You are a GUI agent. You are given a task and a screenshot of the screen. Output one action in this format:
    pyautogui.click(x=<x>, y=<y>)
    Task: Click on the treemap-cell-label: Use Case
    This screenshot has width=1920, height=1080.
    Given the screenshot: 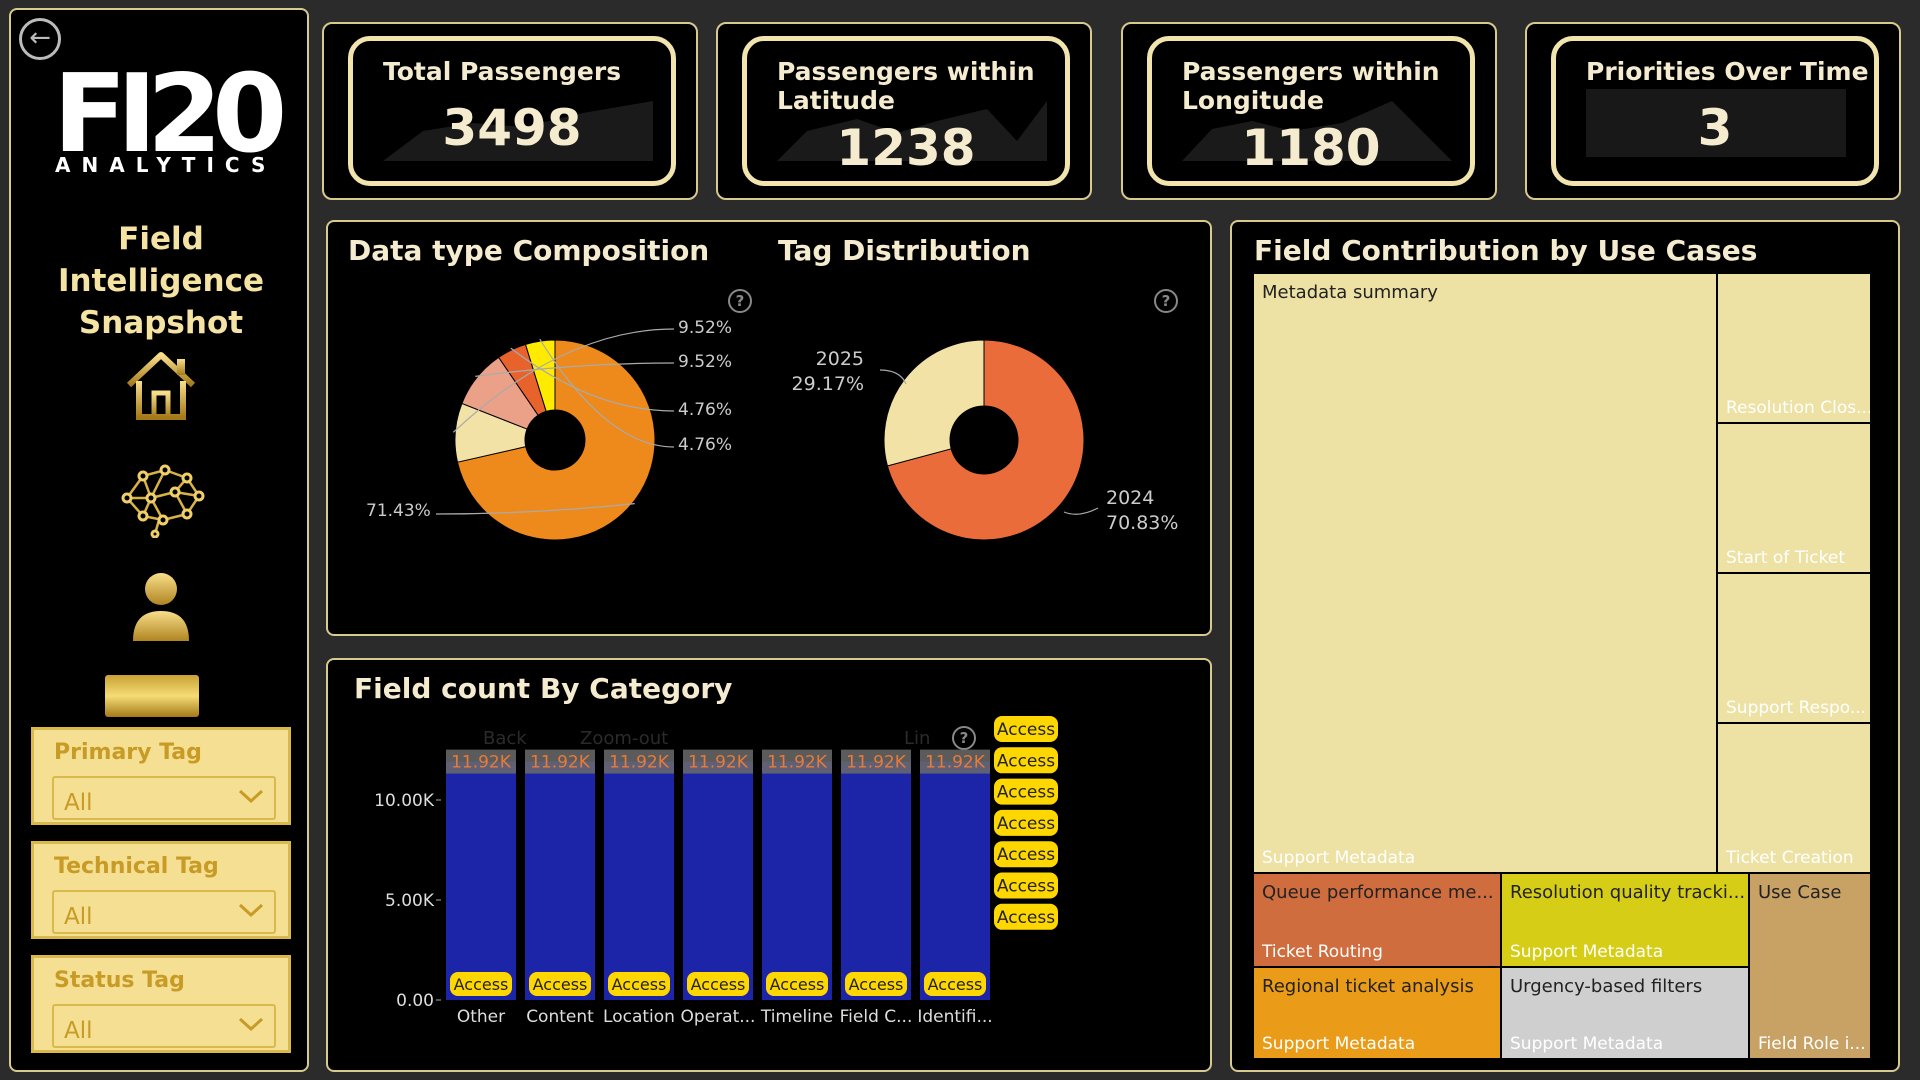 What is the action you would take?
    pyautogui.click(x=1800, y=892)
    